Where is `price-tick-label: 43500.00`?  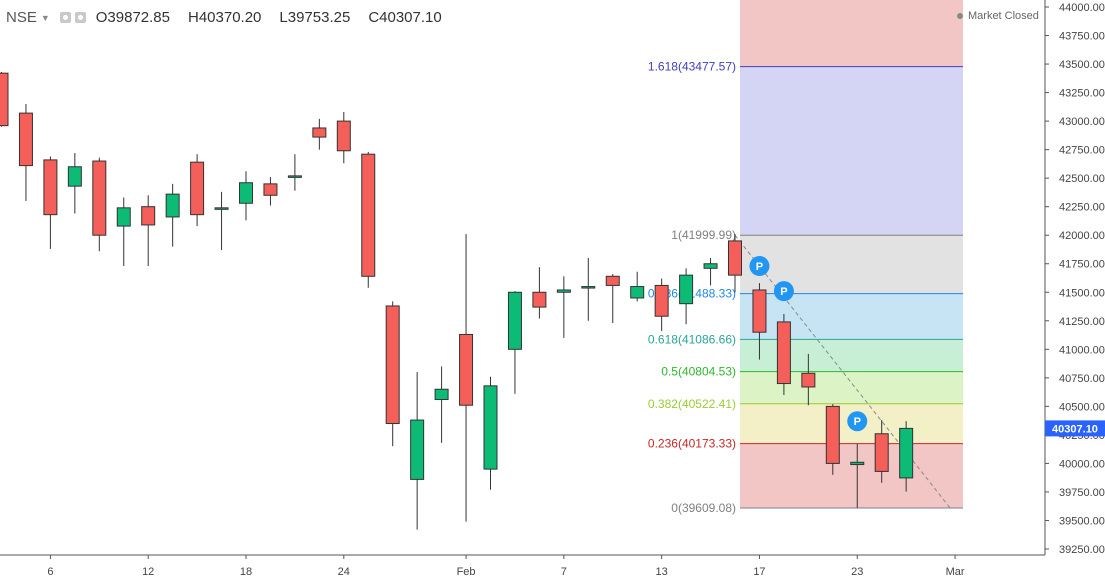 price-tick-label: 43500.00 is located at coordinates (1082, 65).